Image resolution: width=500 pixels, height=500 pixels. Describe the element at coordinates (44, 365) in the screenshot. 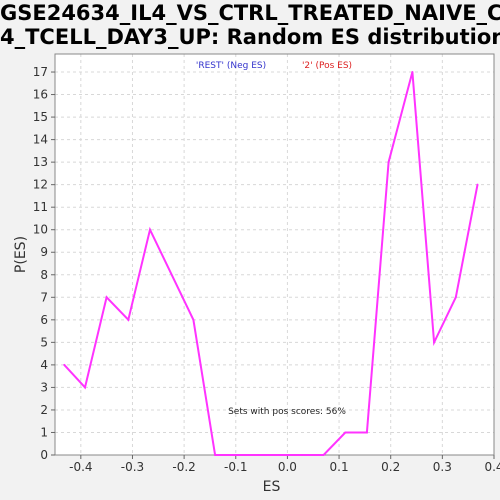

I see `y-tick-label: 4` at that location.